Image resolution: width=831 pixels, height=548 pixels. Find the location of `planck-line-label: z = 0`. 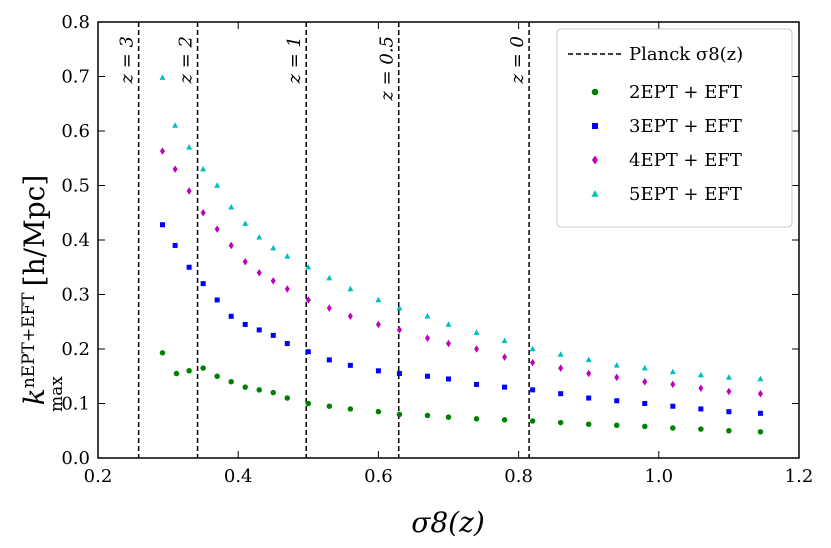

planck-line-label: z = 0 is located at coordinates (517, 60).